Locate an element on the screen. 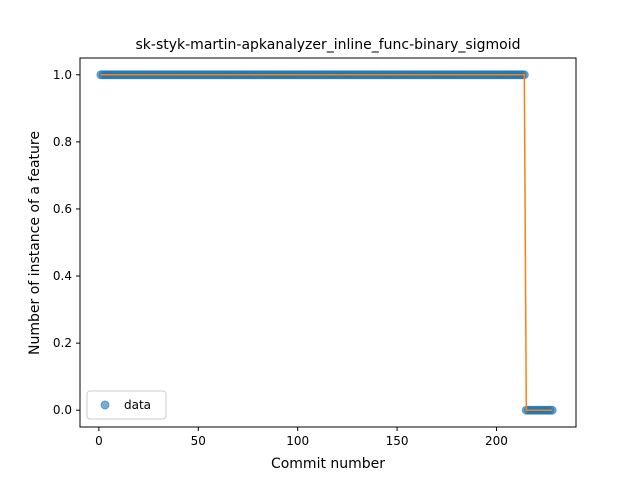 The image size is (640, 484). legend-box is located at coordinates (126, 405).